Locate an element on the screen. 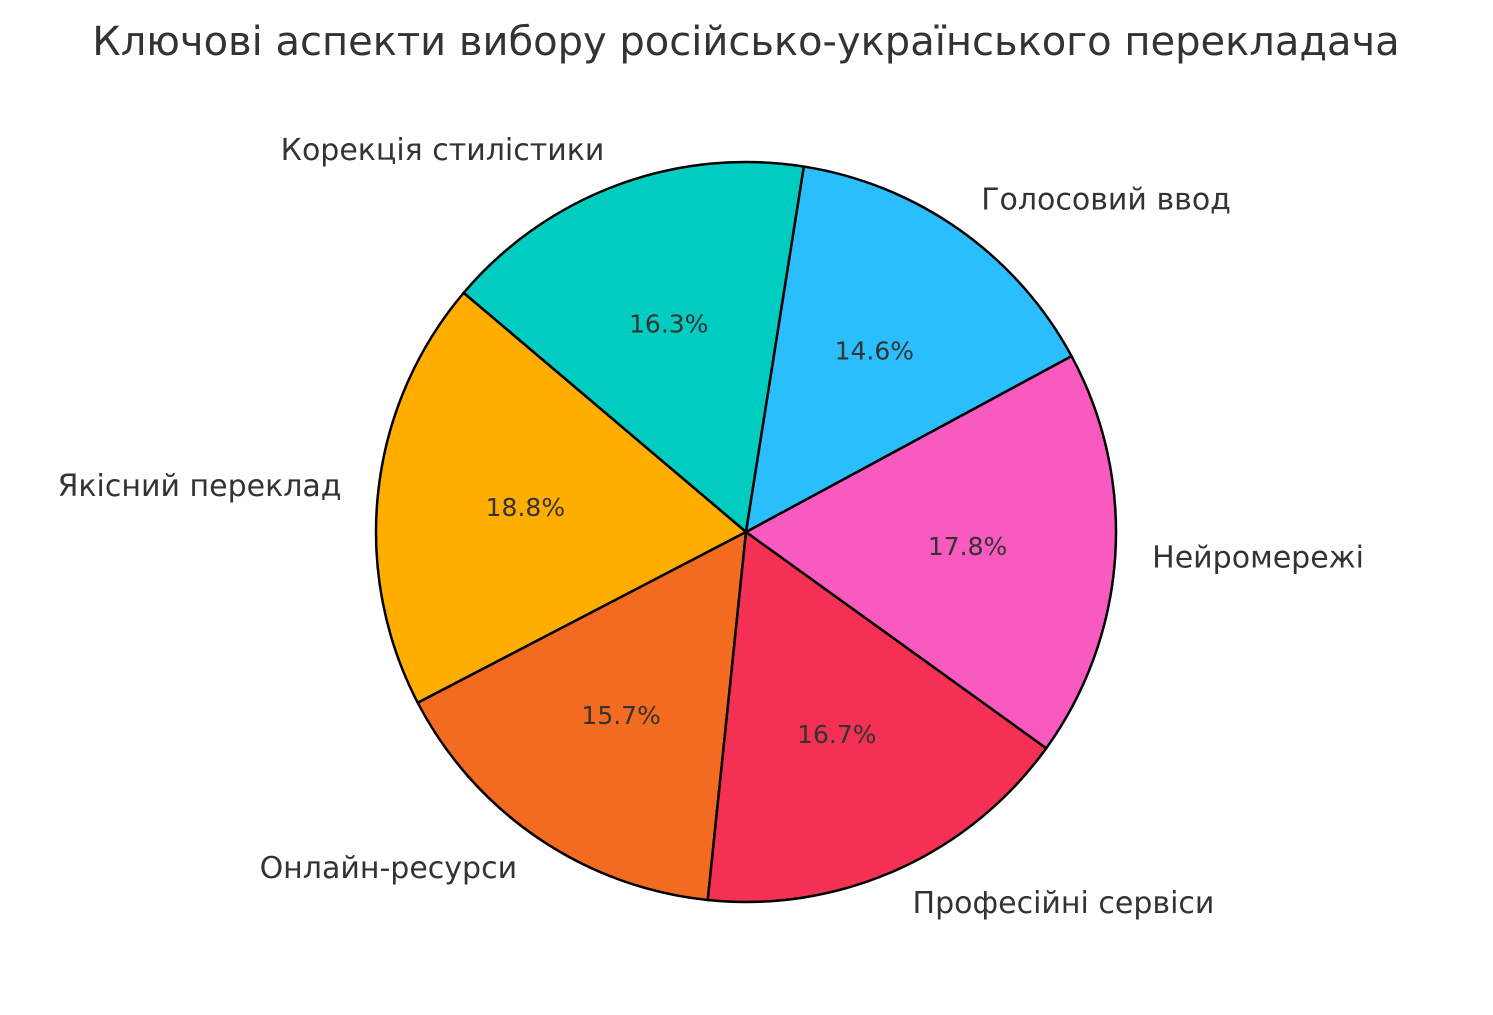 This screenshot has height=1015, width=1493. slice-label: Професійні сервіси is located at coordinates (1064, 903).